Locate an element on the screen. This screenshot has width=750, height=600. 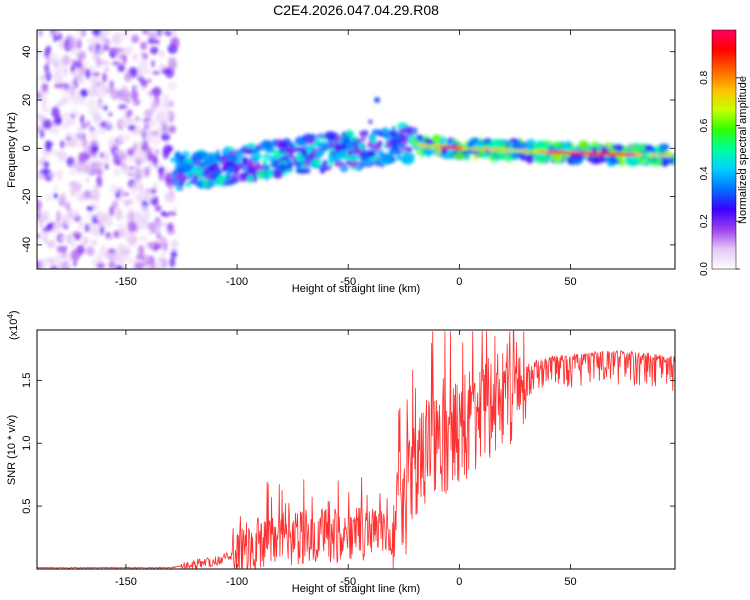
snr-y-tick-label: 0.5 is located at coordinates (27, 505).